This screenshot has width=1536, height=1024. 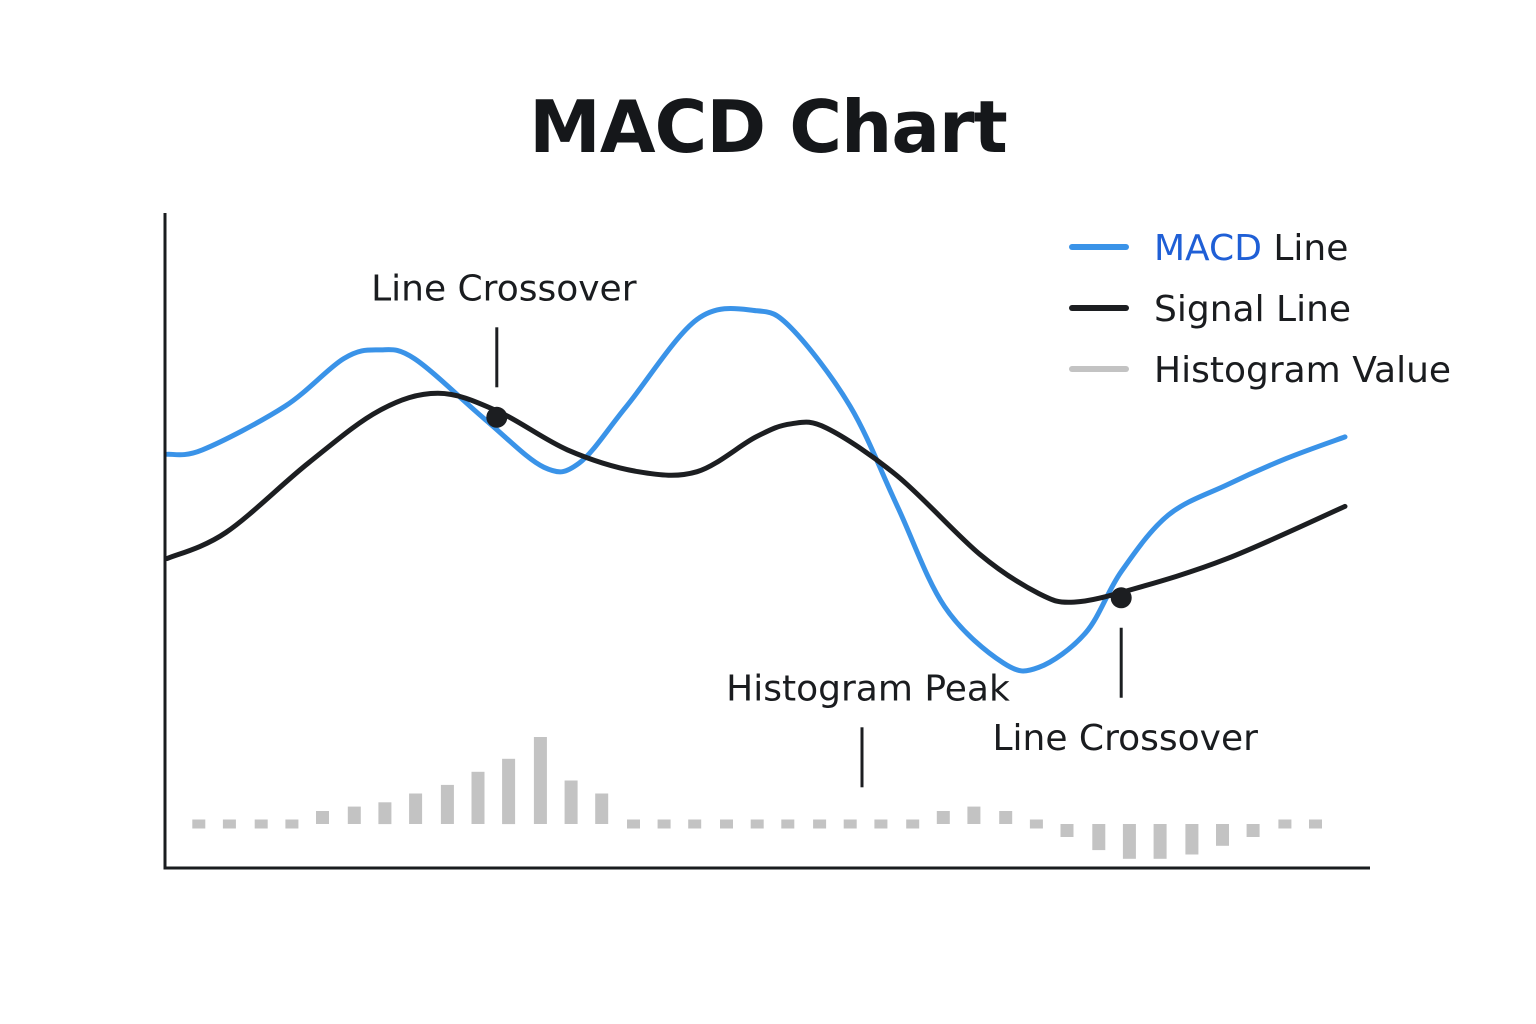 I want to click on legend-label: Signal Line, so click(x=1252, y=309).